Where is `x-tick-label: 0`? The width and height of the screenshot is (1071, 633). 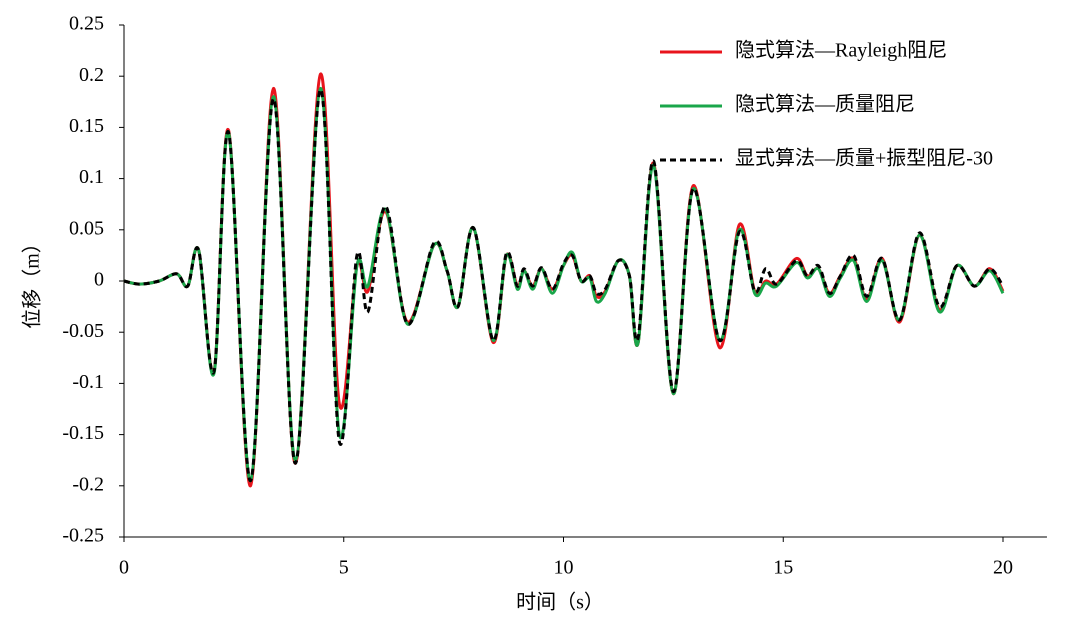
x-tick-label: 0 is located at coordinates (124, 568).